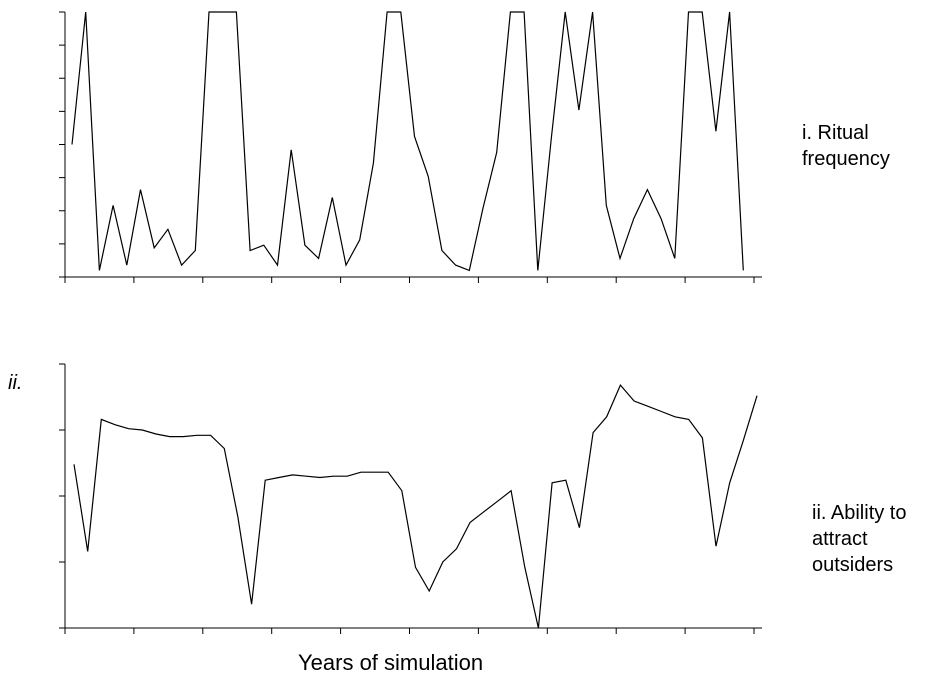 This screenshot has height=676, width=941. I want to click on series-label-line: attract, so click(840, 539).